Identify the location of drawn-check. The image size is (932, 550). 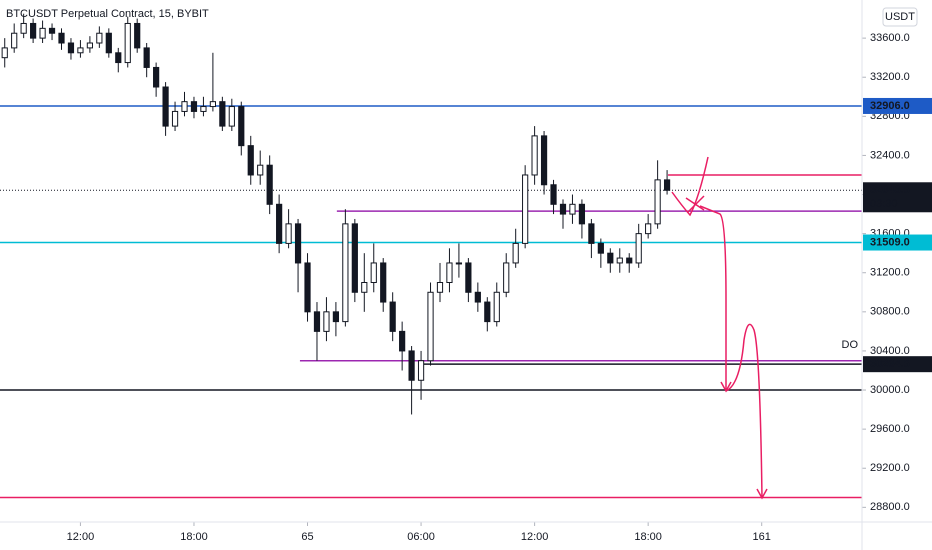
(690, 186).